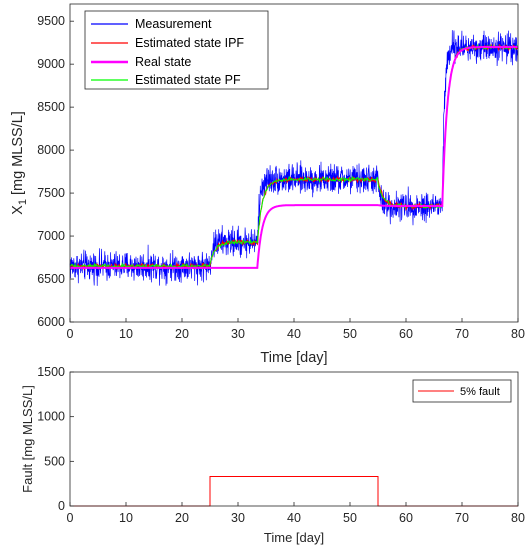  Describe the element at coordinates (294, 537) in the screenshot. I see `bottom-x-axis-label: Time [day]` at that location.